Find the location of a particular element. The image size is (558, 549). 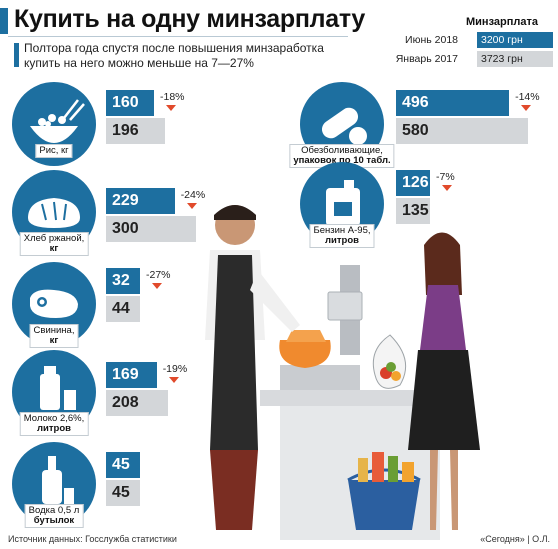

credit-note: «Сегодня» | О.Л. is located at coordinates (515, 539).